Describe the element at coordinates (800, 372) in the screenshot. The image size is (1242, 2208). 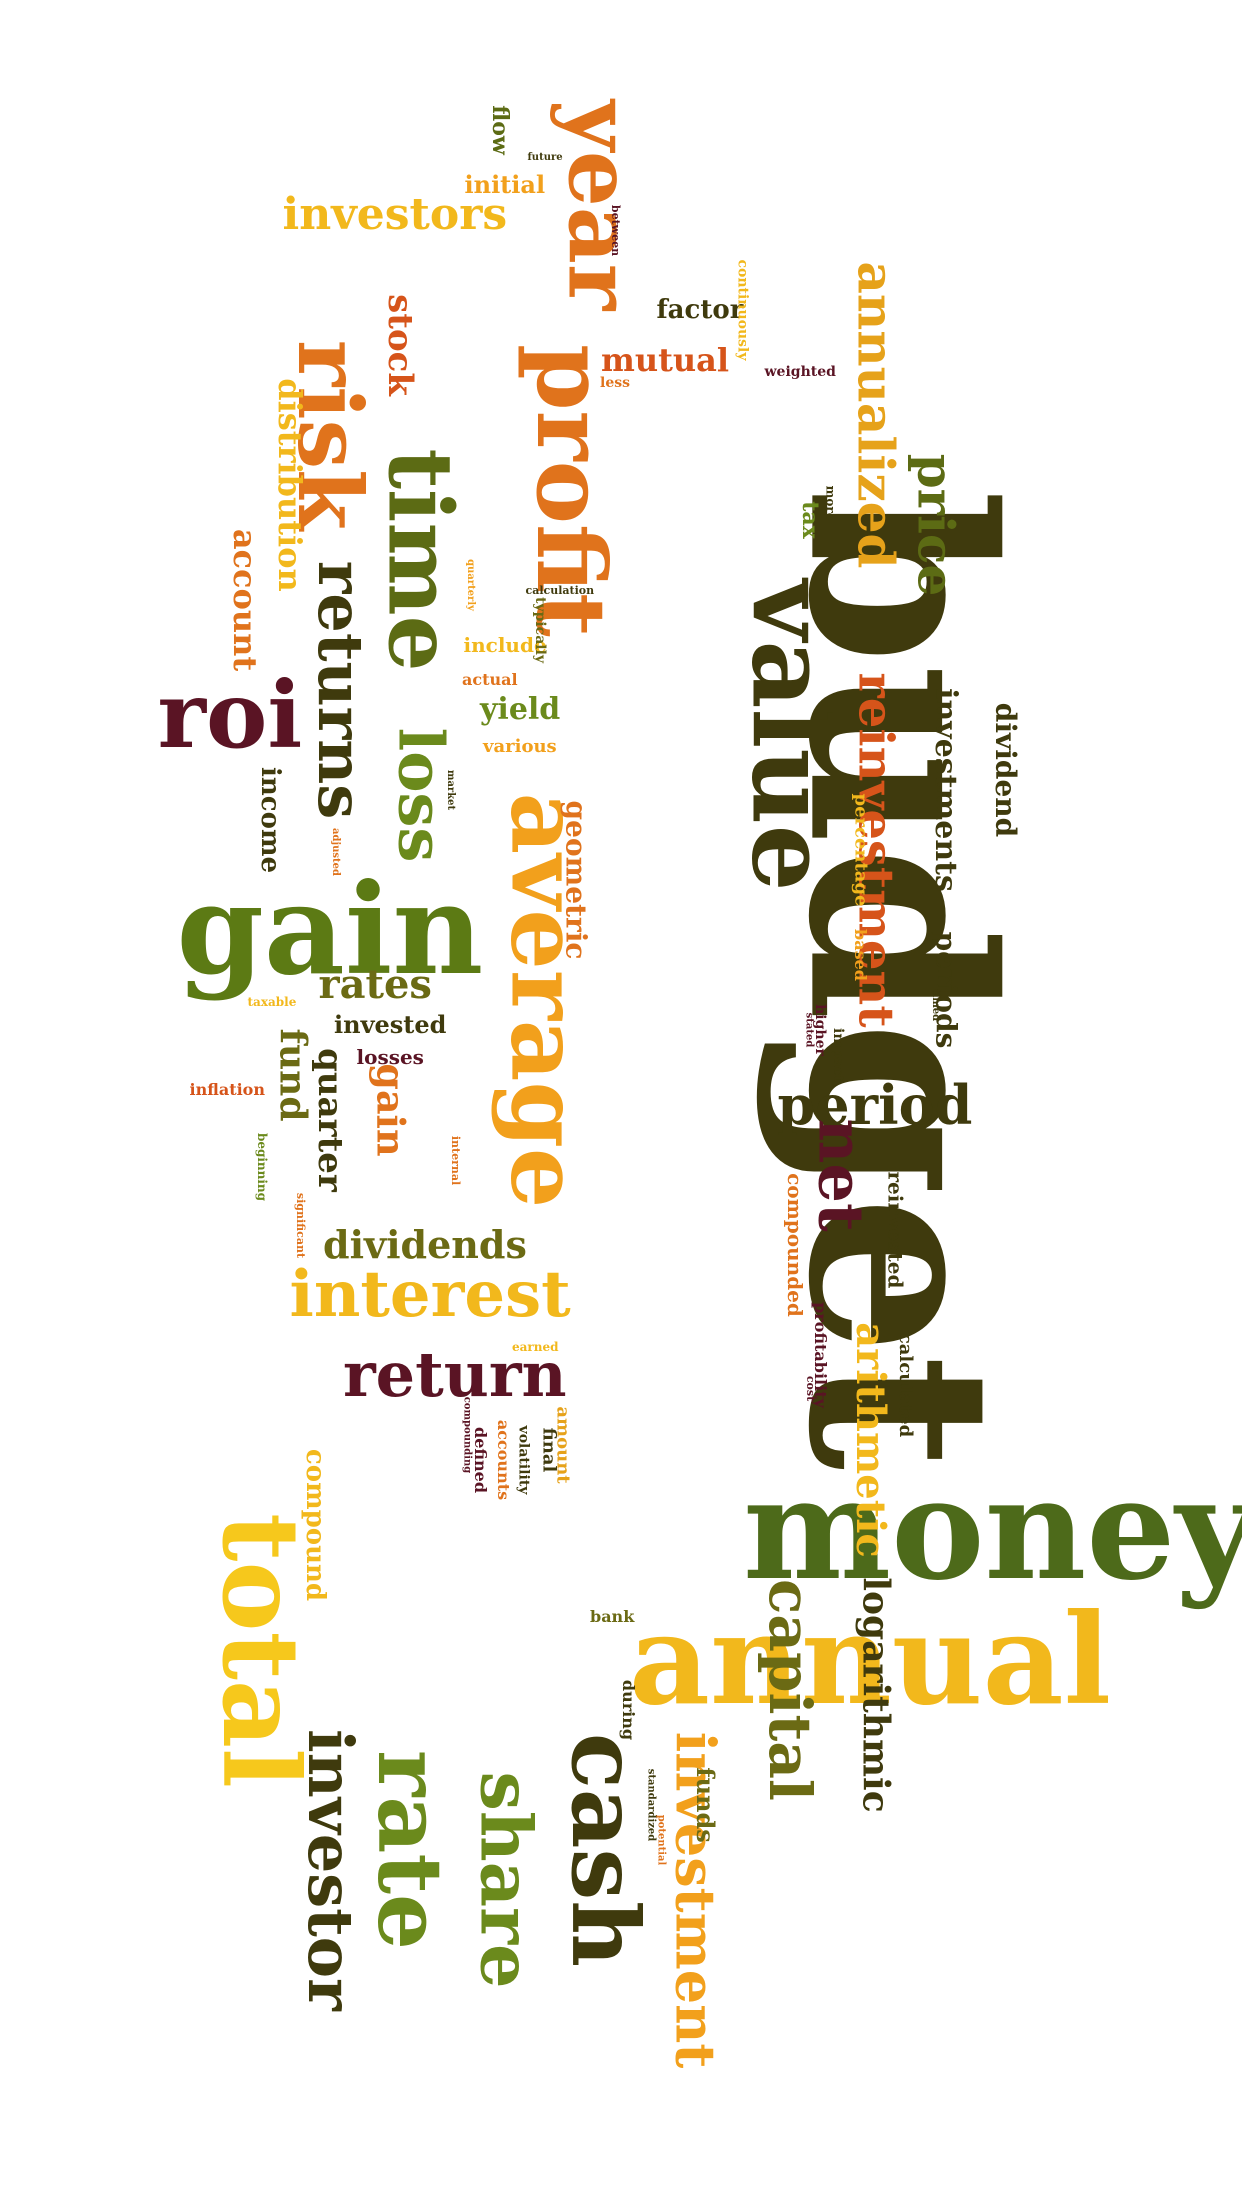
I see `word-weighted: weighted` at that location.